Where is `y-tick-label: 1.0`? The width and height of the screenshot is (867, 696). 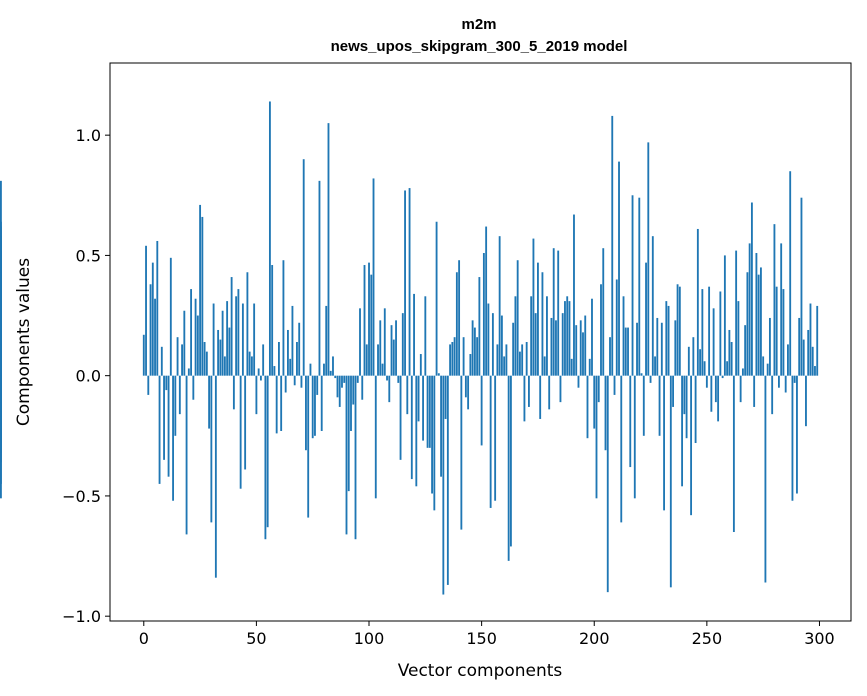 y-tick-label: 1.0 is located at coordinates (88, 135).